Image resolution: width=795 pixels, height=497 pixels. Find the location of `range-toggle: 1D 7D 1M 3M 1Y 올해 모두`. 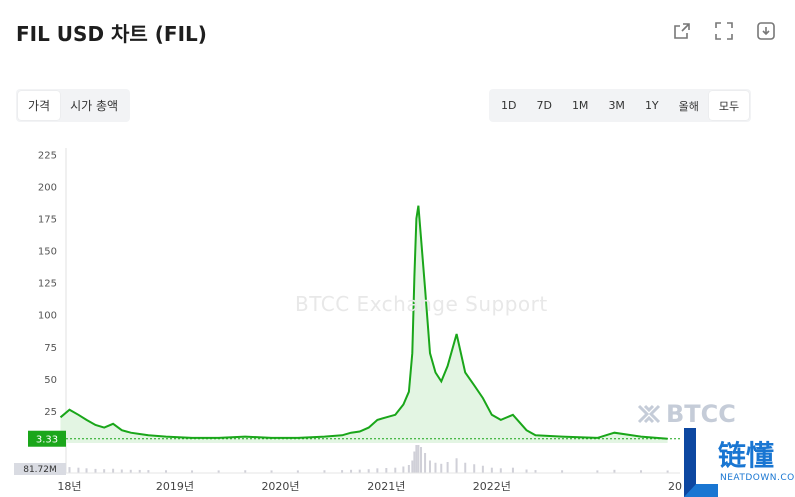

range-toggle: 1D 7D 1M 3M 1Y 올해 모두 is located at coordinates (620, 105).